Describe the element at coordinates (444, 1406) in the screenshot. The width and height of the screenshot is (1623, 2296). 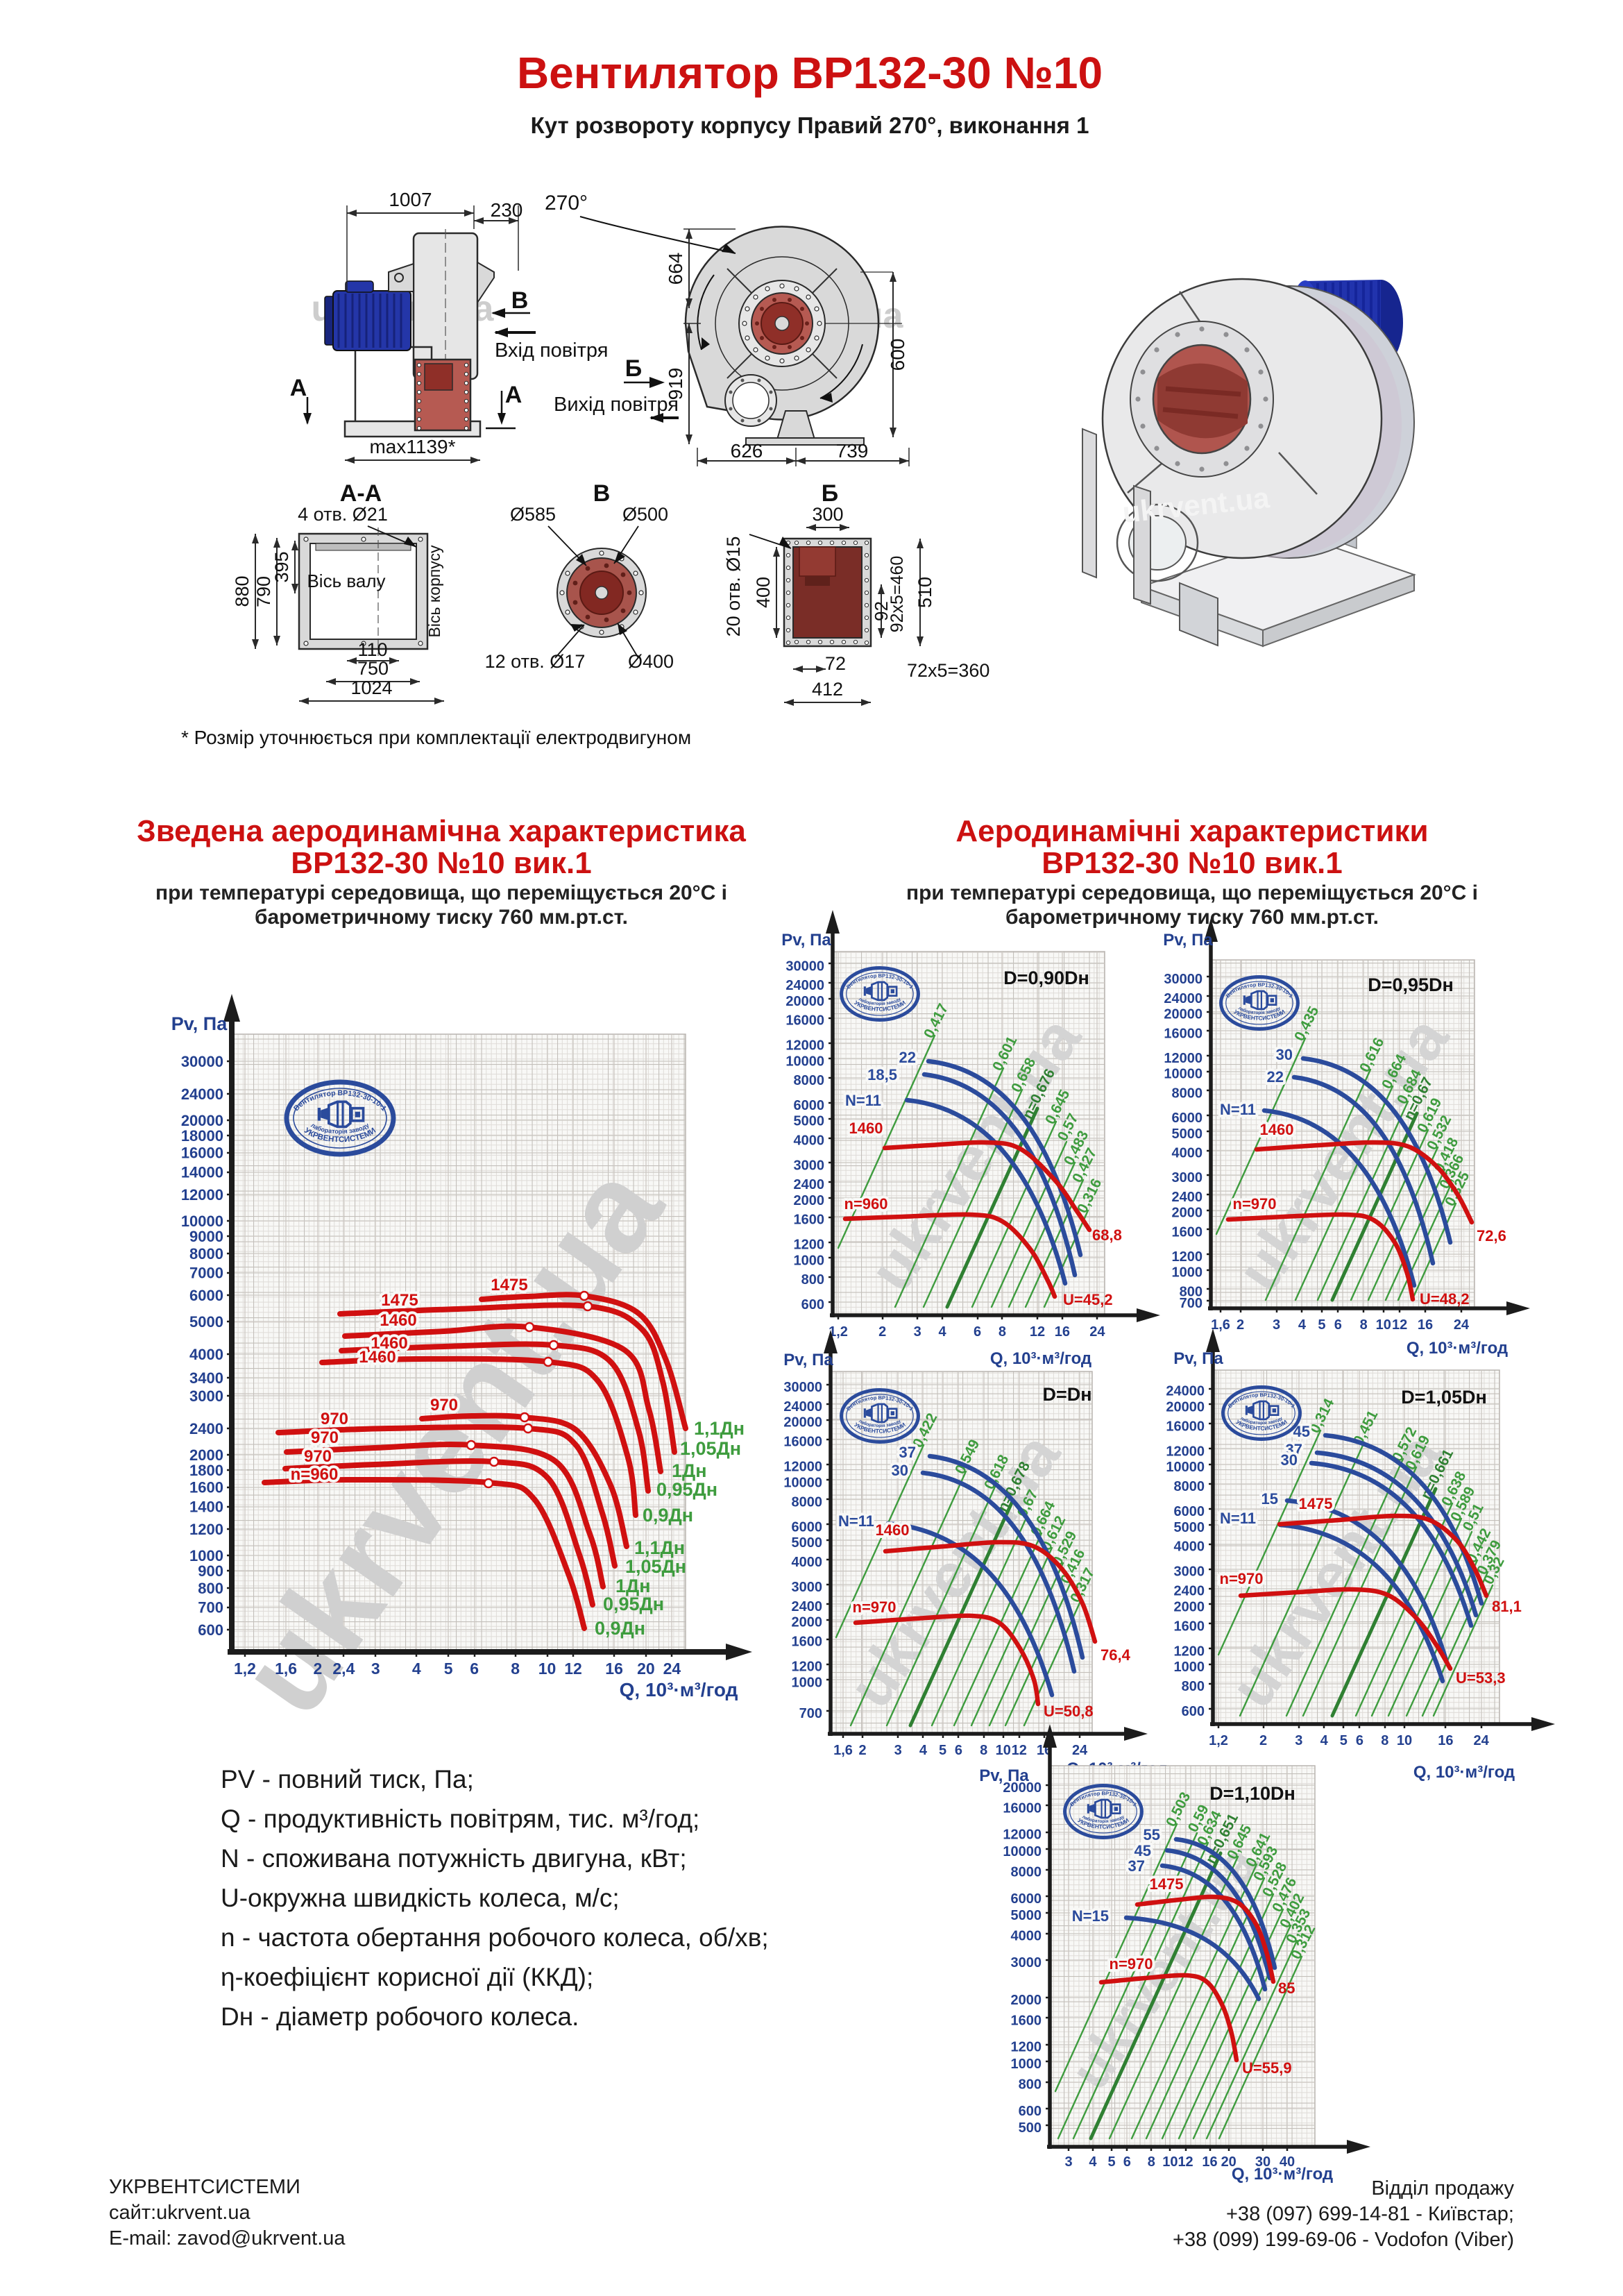
I see `svg-text: 970` at that location.